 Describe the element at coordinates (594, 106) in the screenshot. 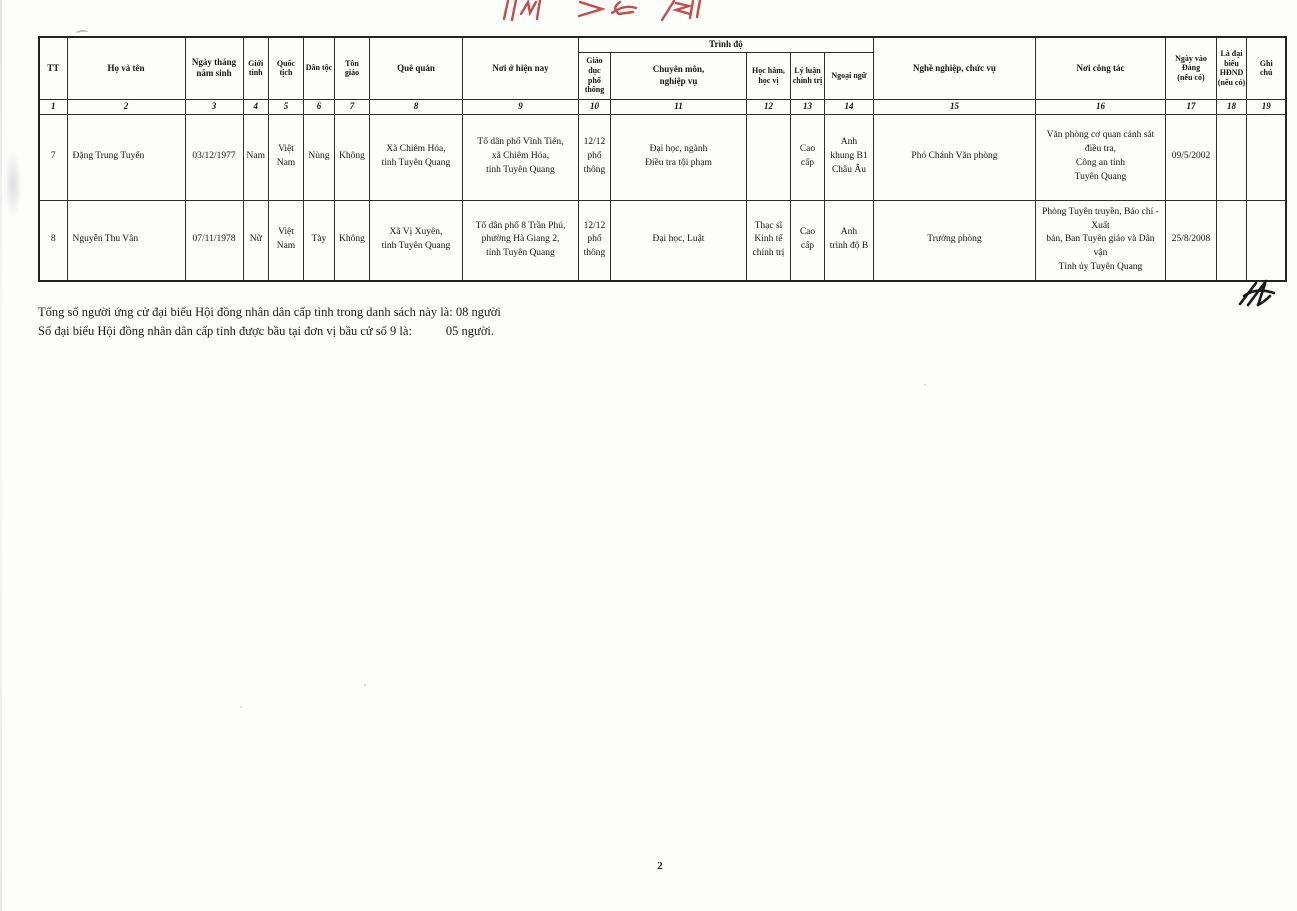

I see `col-number: 10` at that location.